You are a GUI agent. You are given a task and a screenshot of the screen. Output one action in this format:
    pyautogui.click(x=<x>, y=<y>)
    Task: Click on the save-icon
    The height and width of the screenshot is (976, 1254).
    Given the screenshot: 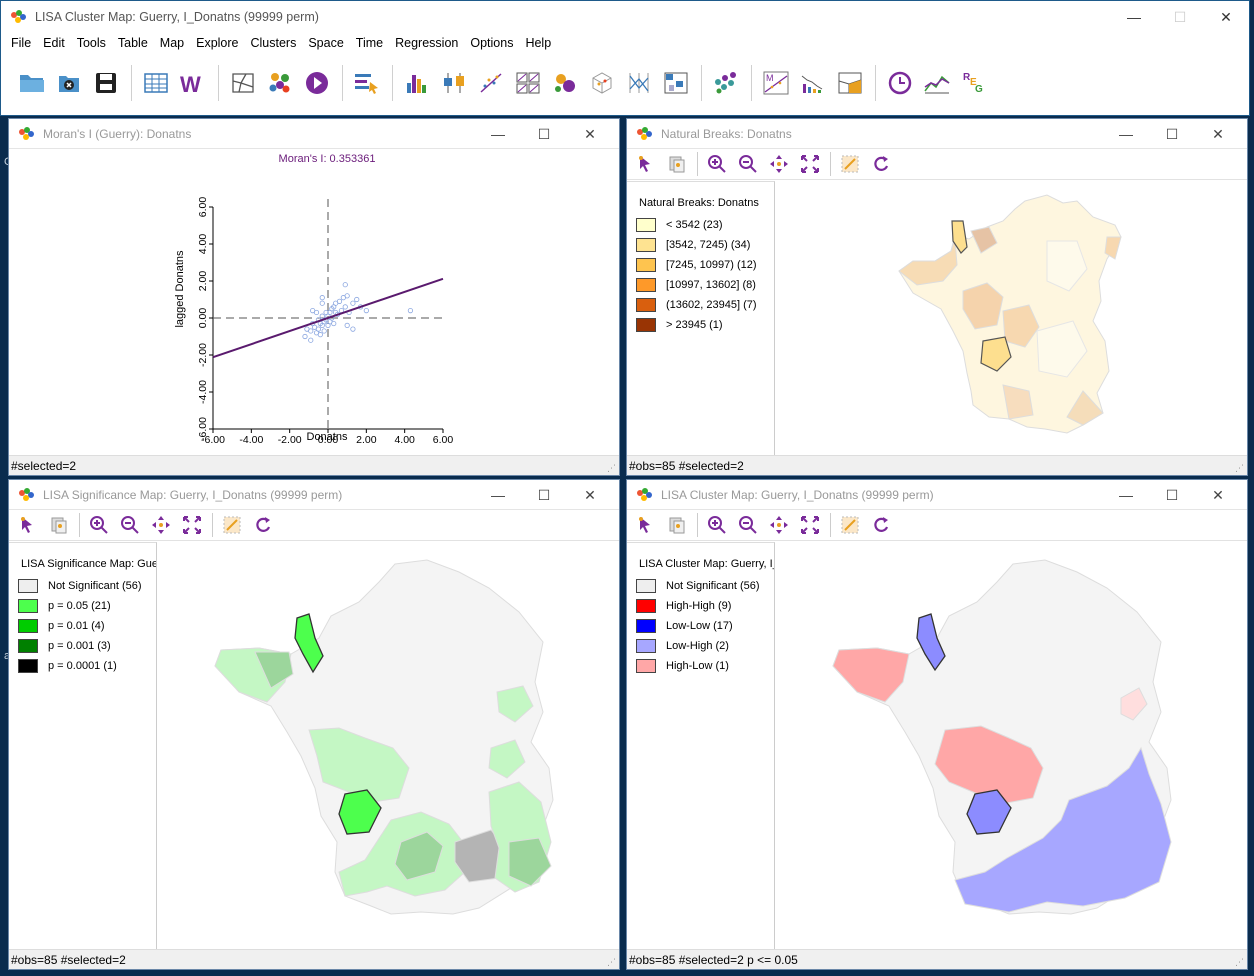 What is the action you would take?
    pyautogui.click(x=106, y=83)
    